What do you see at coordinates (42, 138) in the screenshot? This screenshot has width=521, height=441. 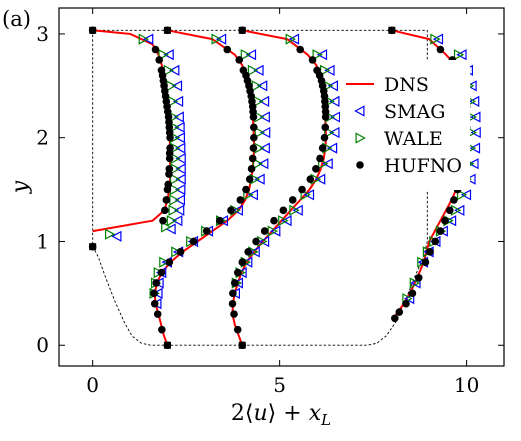 I see `y-tick-label: 2` at bounding box center [42, 138].